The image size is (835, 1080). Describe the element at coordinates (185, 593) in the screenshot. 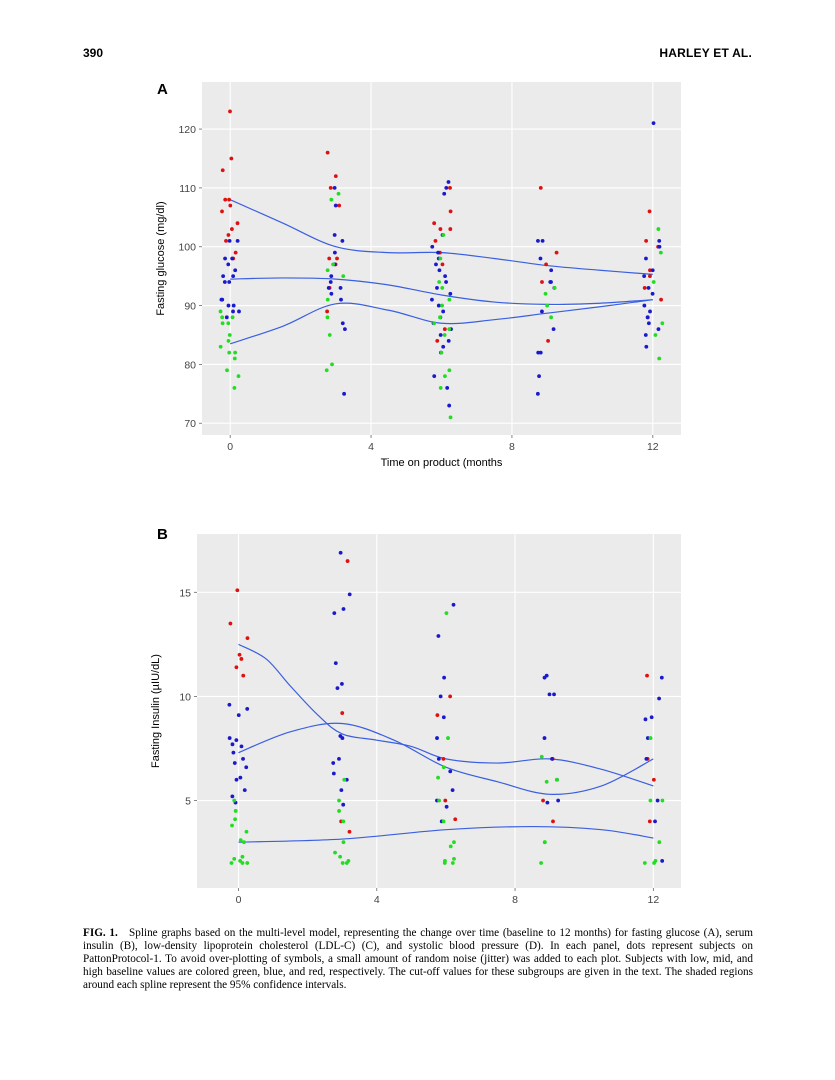

I see `y-tick-label: 15` at that location.